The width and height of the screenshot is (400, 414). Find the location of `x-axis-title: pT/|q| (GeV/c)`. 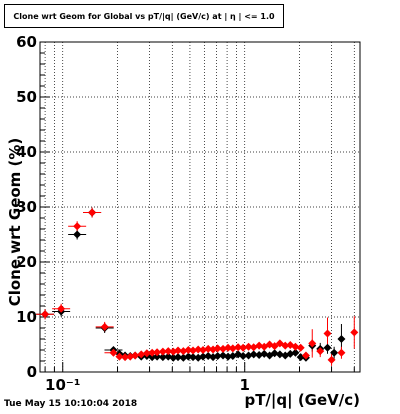

x-axis-title: pT/|q| (GeV/c) is located at coordinates (302, 400).